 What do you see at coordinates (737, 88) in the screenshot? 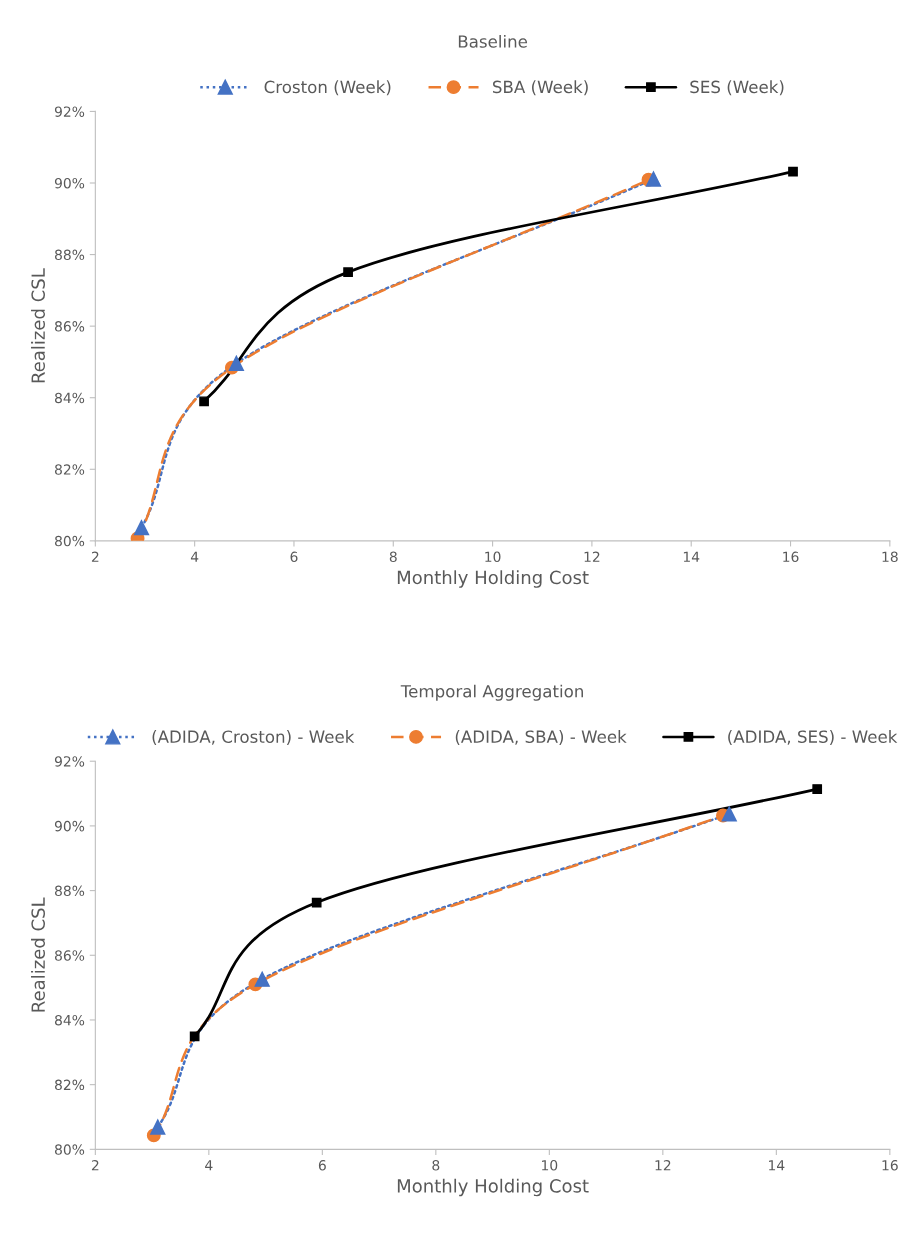
I see `legend-label: SES (Week)` at bounding box center [737, 88].